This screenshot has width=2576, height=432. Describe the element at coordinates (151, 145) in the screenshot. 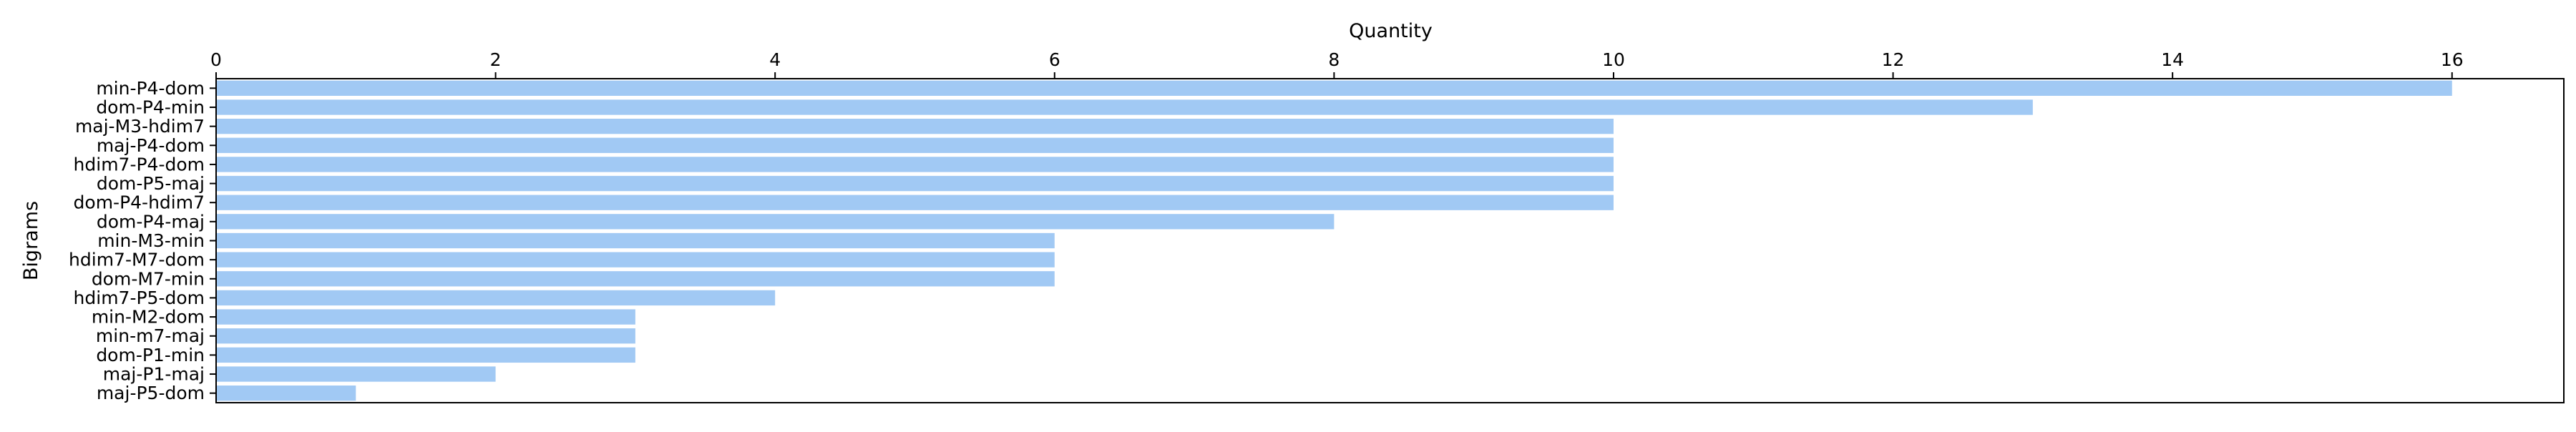

I see `y-tick-label: maj-P4-dom` at that location.